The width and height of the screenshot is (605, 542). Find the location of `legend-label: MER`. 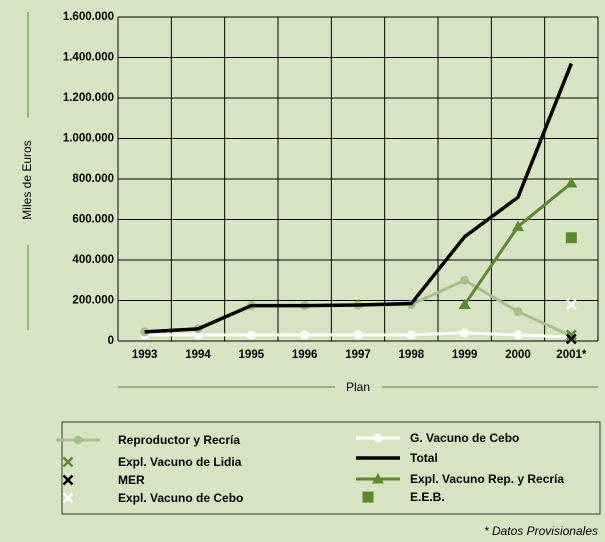

legend-label: MER is located at coordinates (131, 480).